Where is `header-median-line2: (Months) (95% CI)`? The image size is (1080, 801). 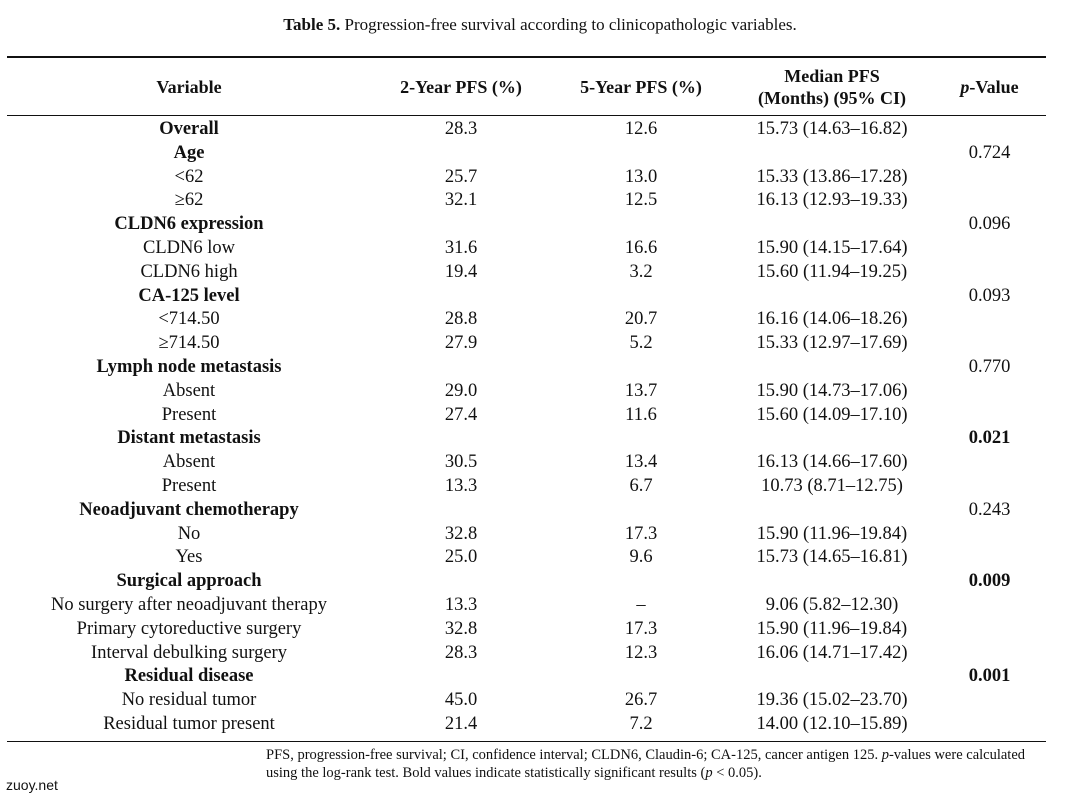
header-median-line2: (Months) (95% CI) is located at coordinates (832, 97).